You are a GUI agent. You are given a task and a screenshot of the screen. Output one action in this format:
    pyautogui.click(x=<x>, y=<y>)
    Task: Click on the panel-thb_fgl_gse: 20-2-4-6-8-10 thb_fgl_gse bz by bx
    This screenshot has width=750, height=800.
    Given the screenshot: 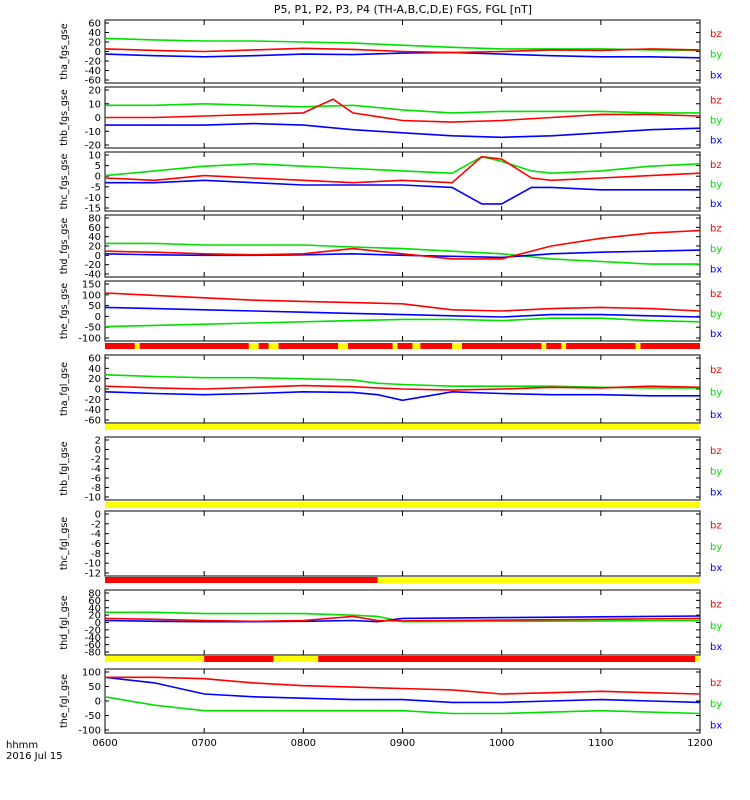 What is the action you would take?
    pyautogui.click(x=390, y=470)
    